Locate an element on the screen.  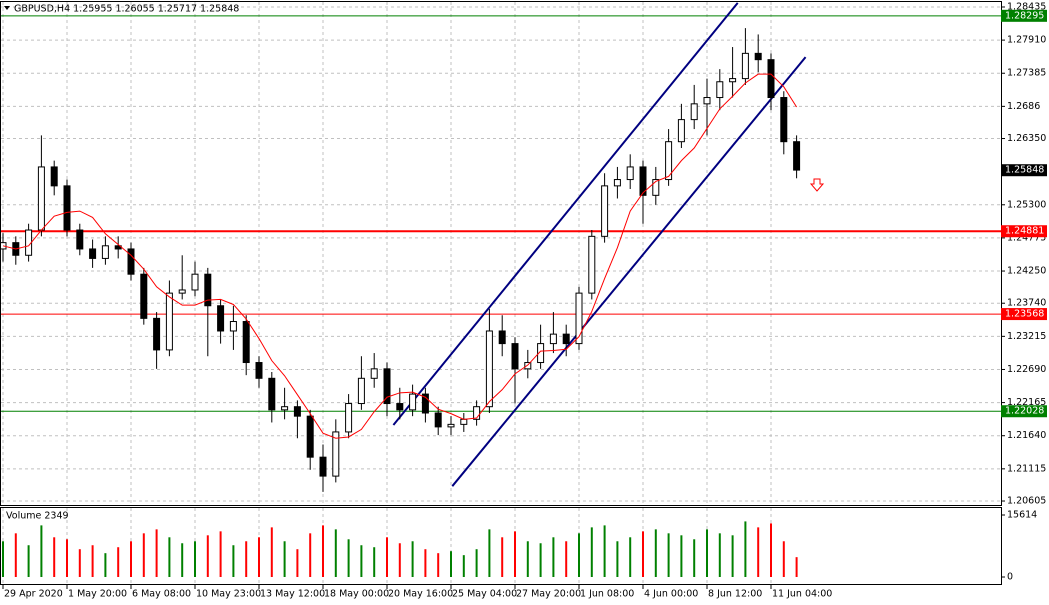
level-label: 1.28295 is located at coordinates (1024, 15).